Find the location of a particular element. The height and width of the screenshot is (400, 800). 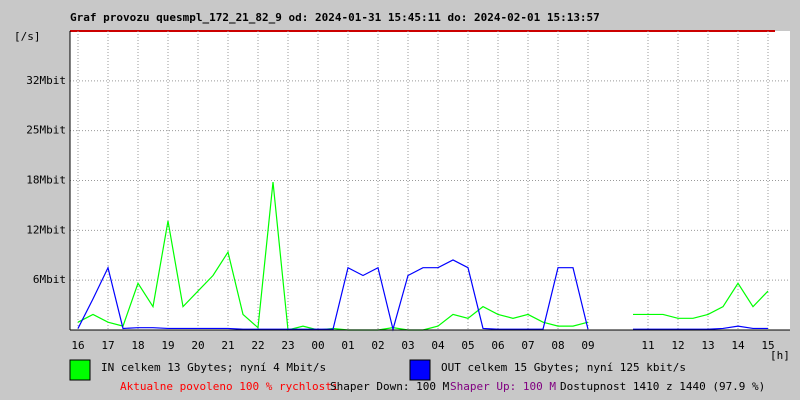

x-tick-label: 01 is located at coordinates (347, 345).